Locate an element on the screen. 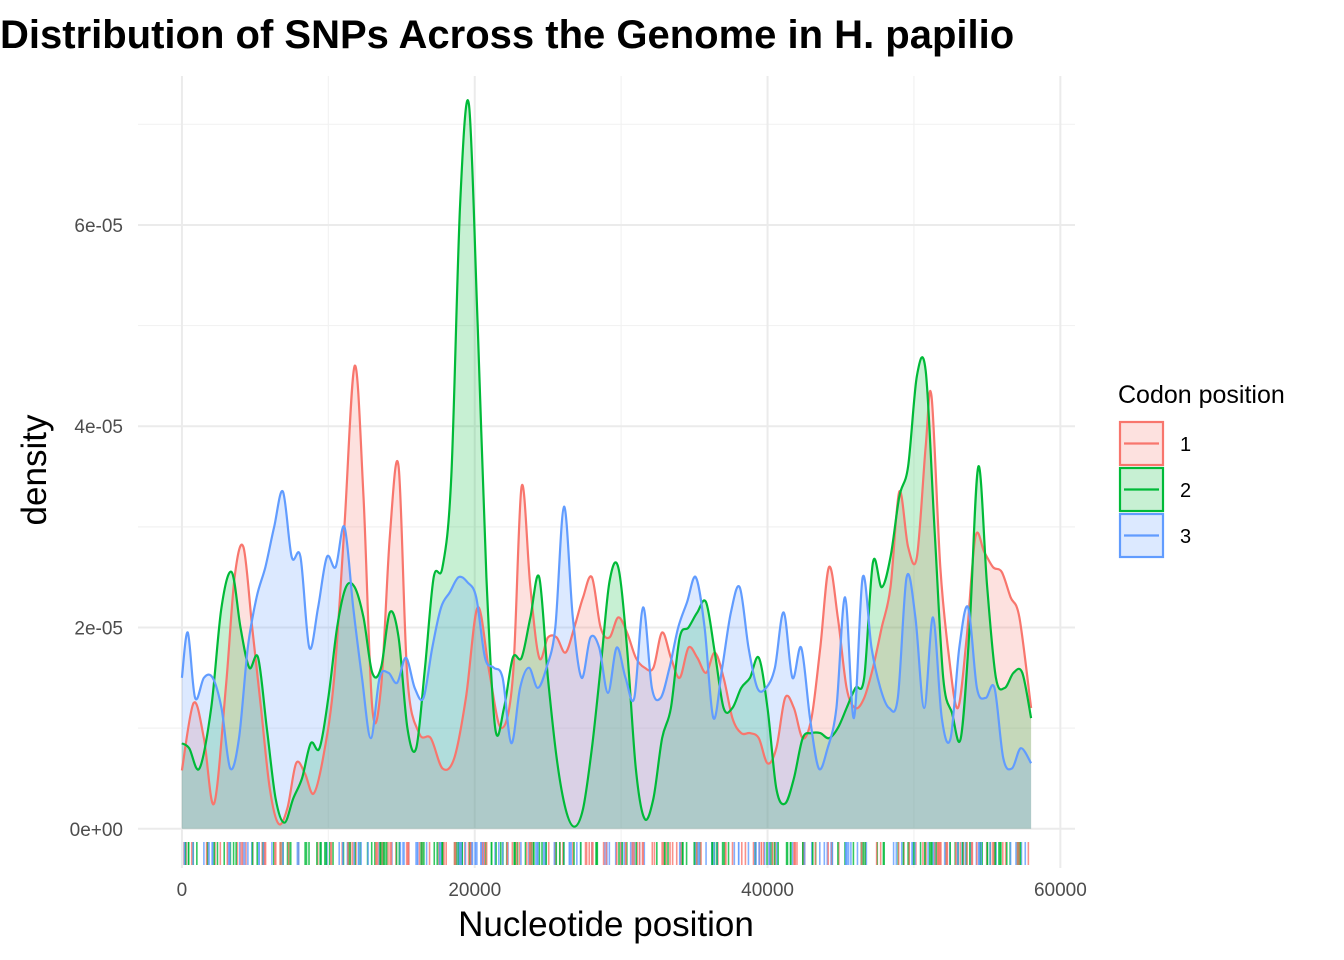 The image size is (1344, 960). y-tick-label: 4e-05 is located at coordinates (98, 427).